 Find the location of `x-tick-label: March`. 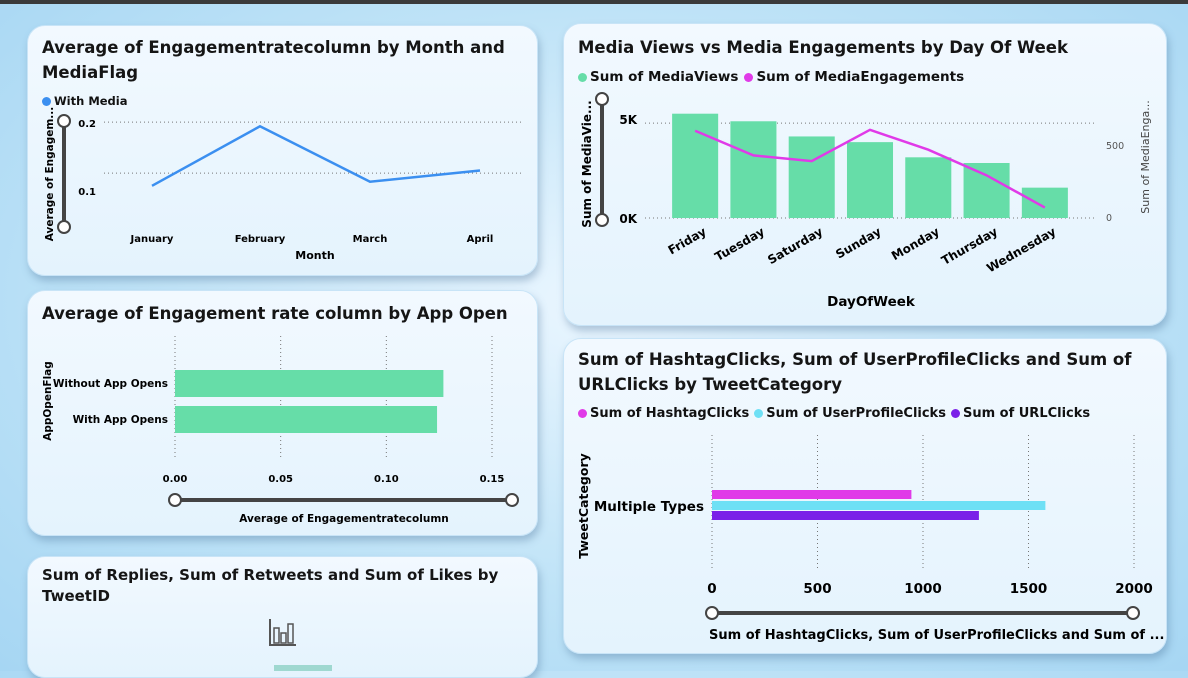

x-tick-label: March is located at coordinates (370, 239).